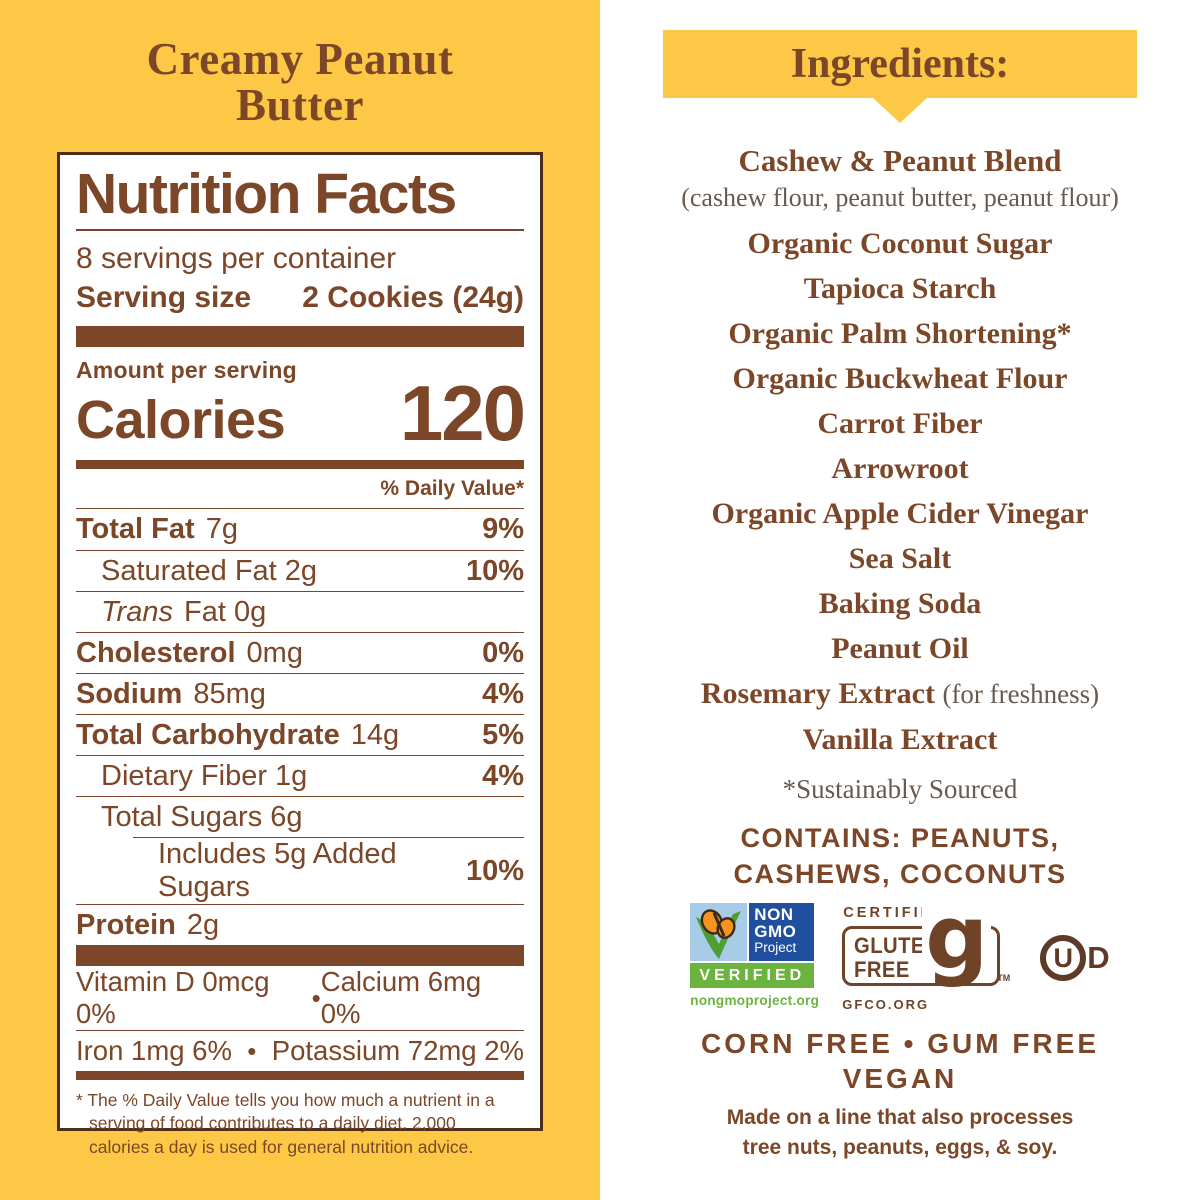 Image resolution: width=1200 pixels, height=1200 pixels. I want to click on nutrient-row-total-fat: Total Fat 7g 9%, so click(300, 529).